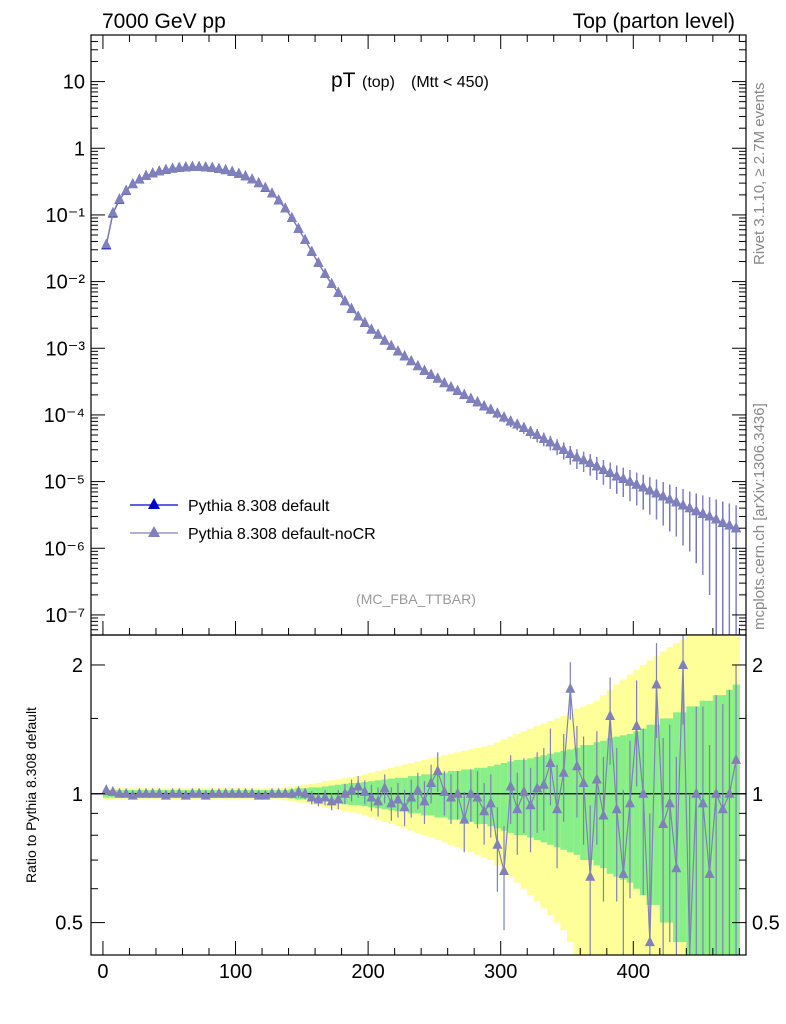  Describe the element at coordinates (69, 924) in the screenshot. I see `ratio-y-tick-label: 0.5` at that location.